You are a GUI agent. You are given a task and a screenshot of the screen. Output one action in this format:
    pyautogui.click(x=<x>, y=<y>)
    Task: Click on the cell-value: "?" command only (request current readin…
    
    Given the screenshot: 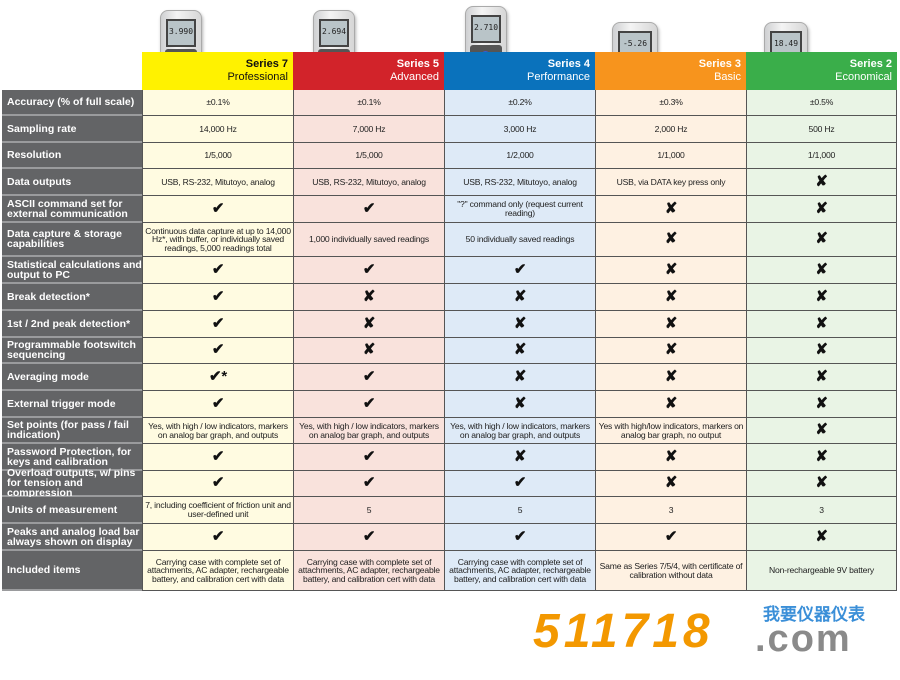 What is the action you would take?
    pyautogui.click(x=519, y=209)
    